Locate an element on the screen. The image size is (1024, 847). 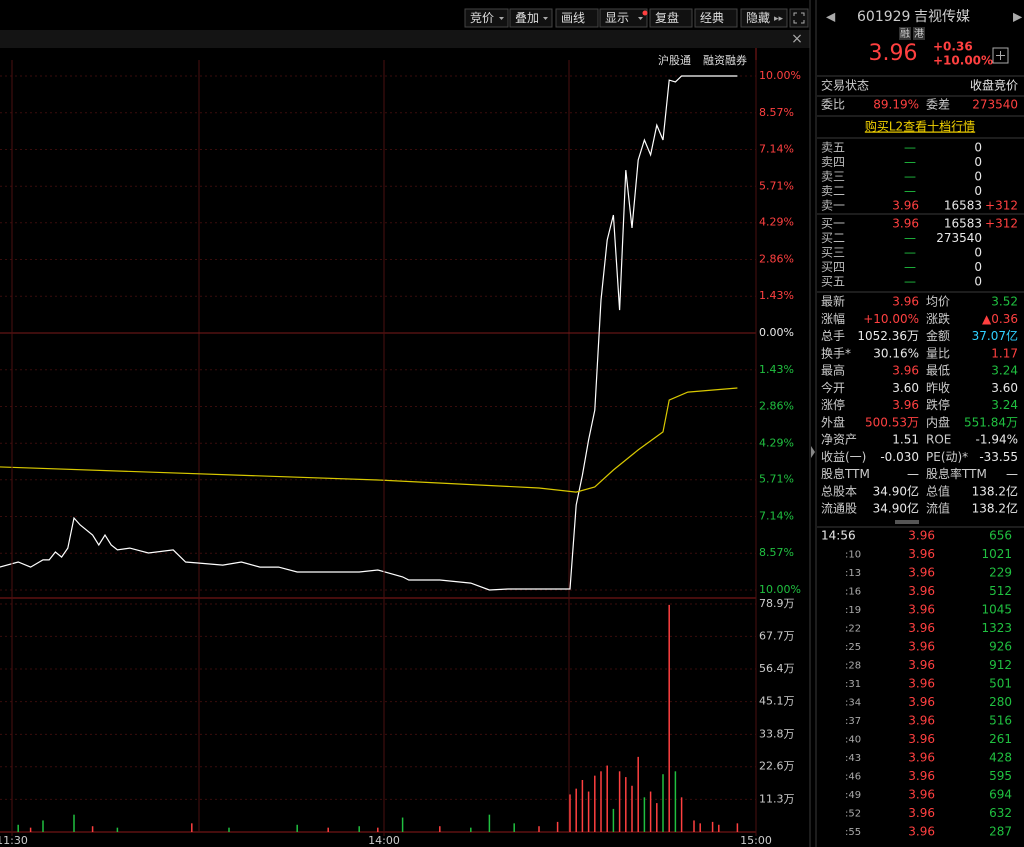
panel-text: 3.24 is located at coordinates (1004, 371).